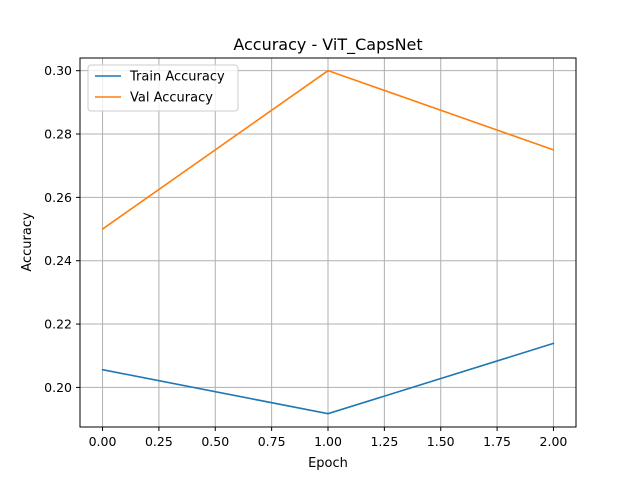  What do you see at coordinates (384, 441) in the screenshot?
I see `x-tick-label: 1.25` at bounding box center [384, 441].